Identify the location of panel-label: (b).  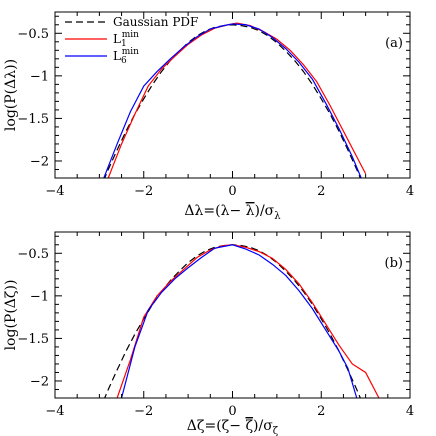
(394, 263).